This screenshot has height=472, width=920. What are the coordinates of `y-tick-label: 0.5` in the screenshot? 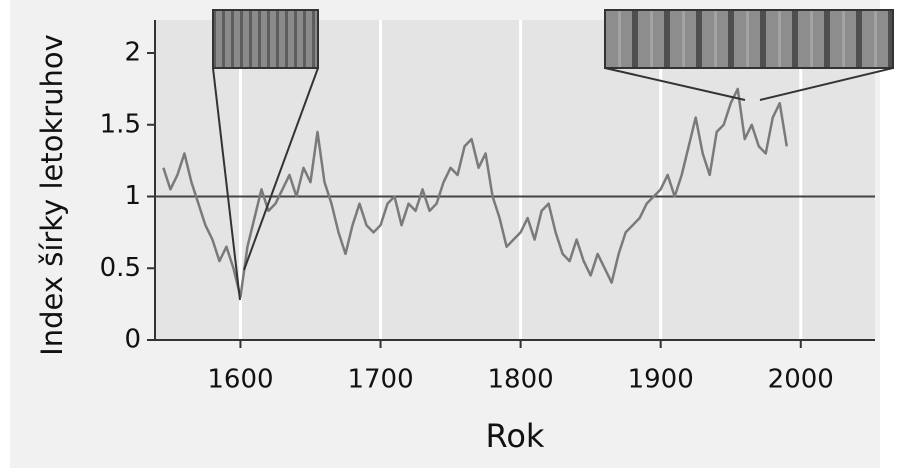 It's located at (120, 268).